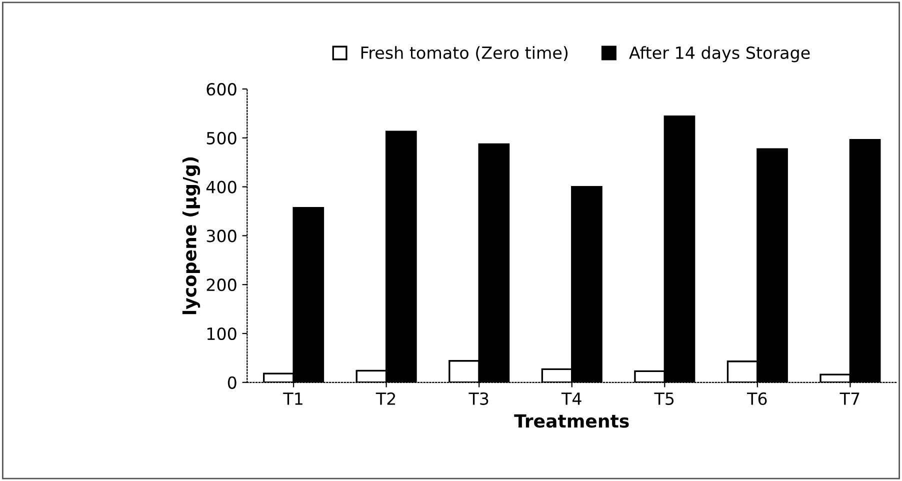  Describe the element at coordinates (719, 54) in the screenshot. I see `legend-label: After 14 days Storage` at that location.